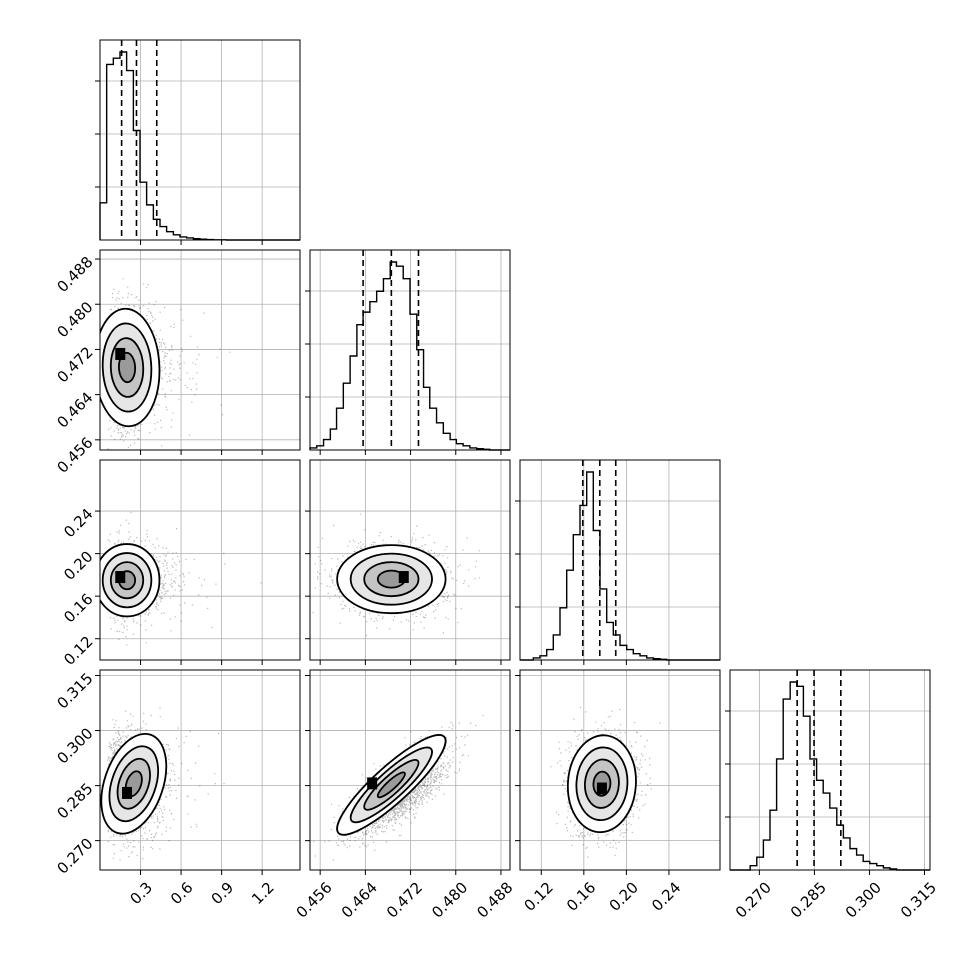  Describe the element at coordinates (666, 896) in the screenshot. I see `x-tick-label-3: 0.24` at that location.